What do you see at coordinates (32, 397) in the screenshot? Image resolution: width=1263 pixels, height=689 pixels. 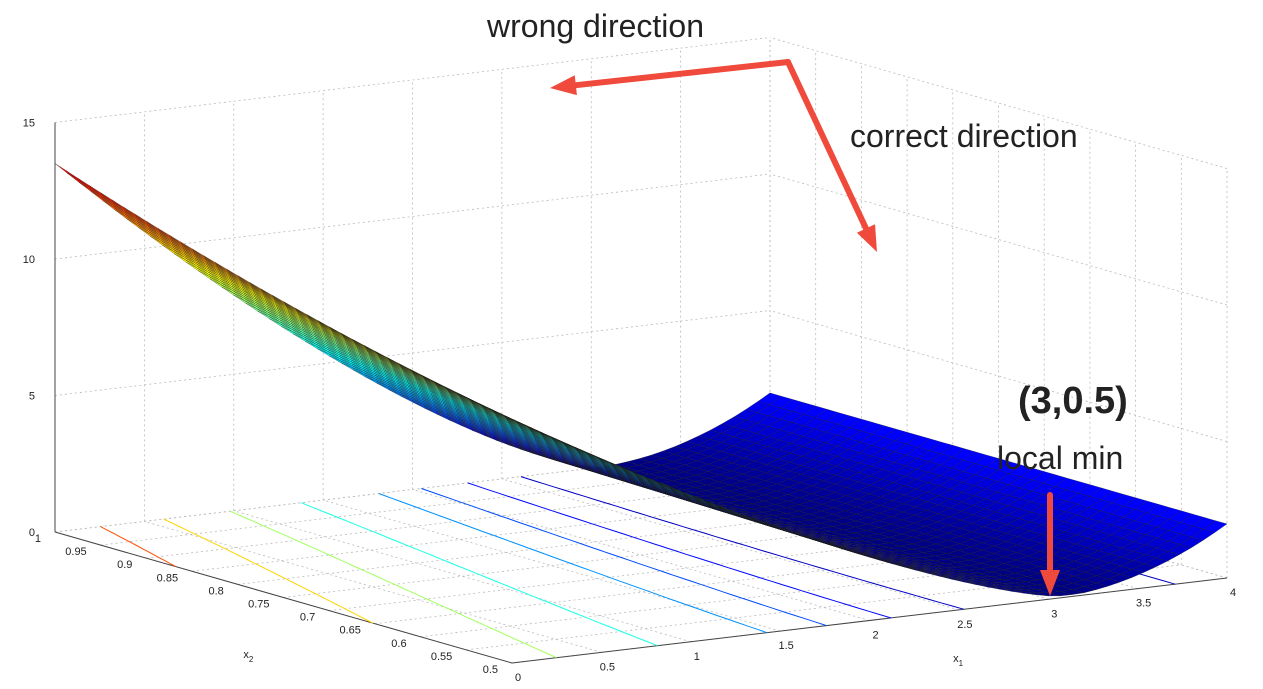 I see `z-tick-label: 5` at bounding box center [32, 397].